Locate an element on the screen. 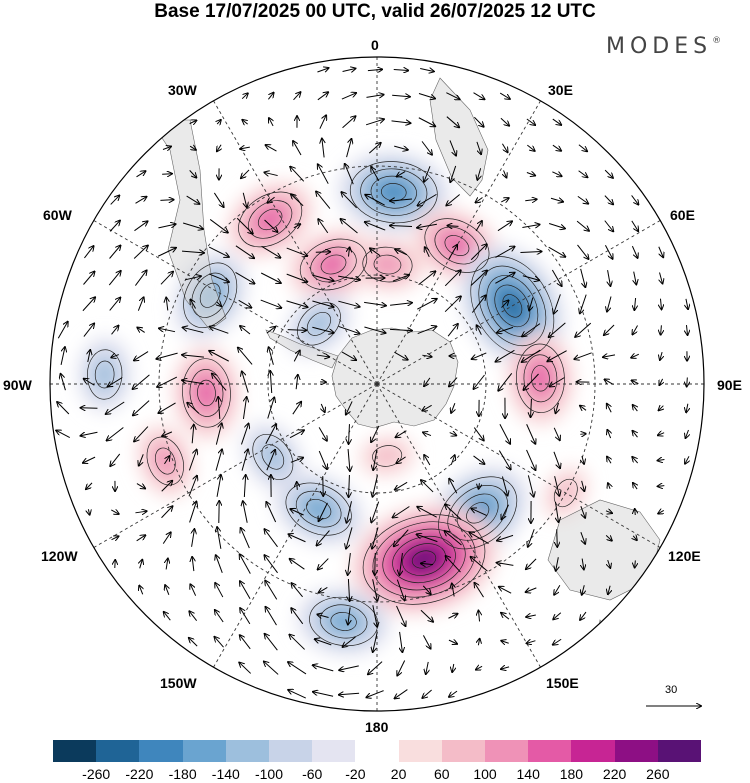 The height and width of the screenshot is (783, 750). lon-label-120e: 120E is located at coordinates (684, 556).